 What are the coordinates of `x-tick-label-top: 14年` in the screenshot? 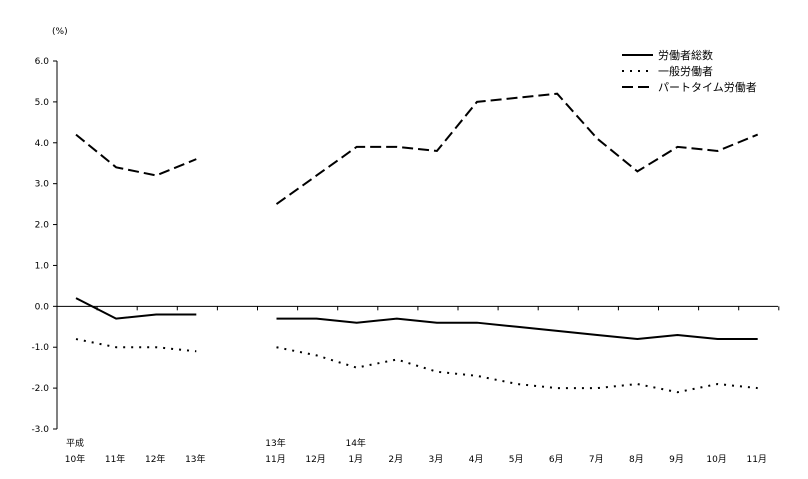 It's located at (355, 443).